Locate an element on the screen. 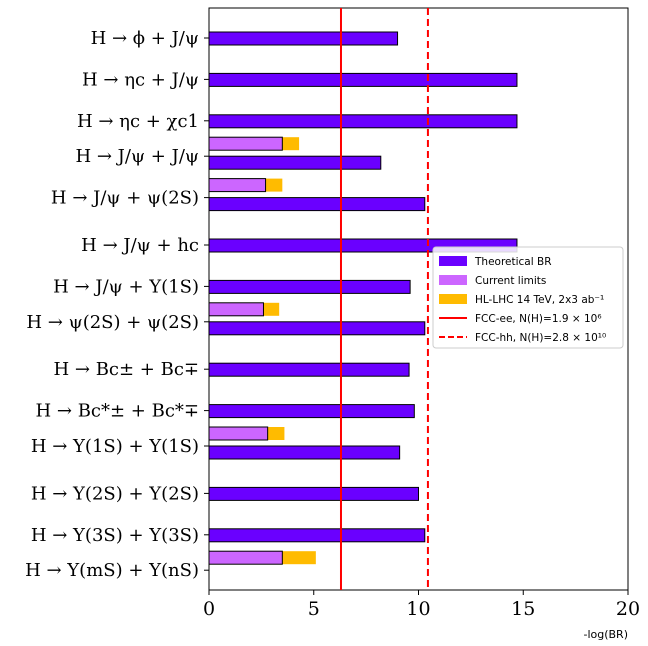 The height and width of the screenshot is (646, 648). legend-hl-lhc-label: HL-LHC 14 TeV, 2x3 ab⁻¹ is located at coordinates (539, 300).